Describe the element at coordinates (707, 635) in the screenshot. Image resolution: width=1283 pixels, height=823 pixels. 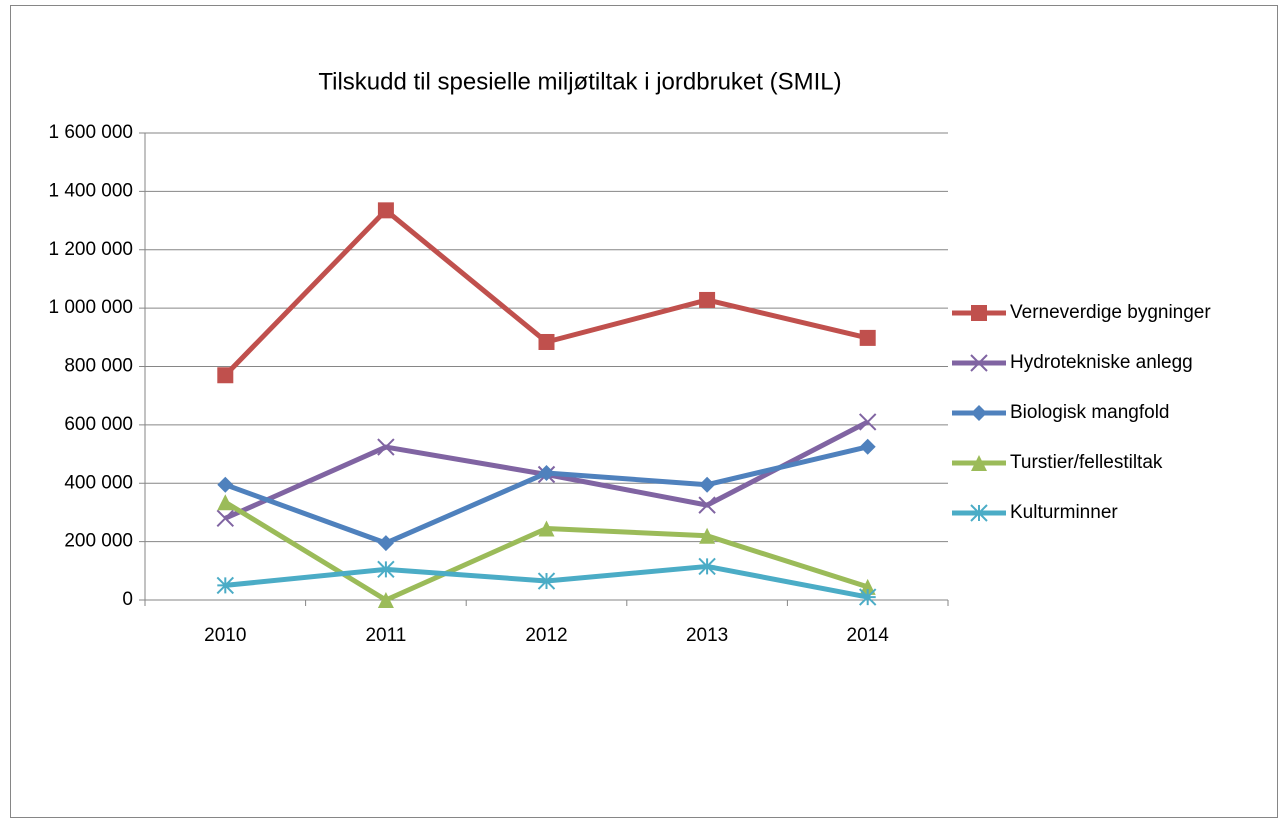
I see `x-tick-label: 2013` at that location.